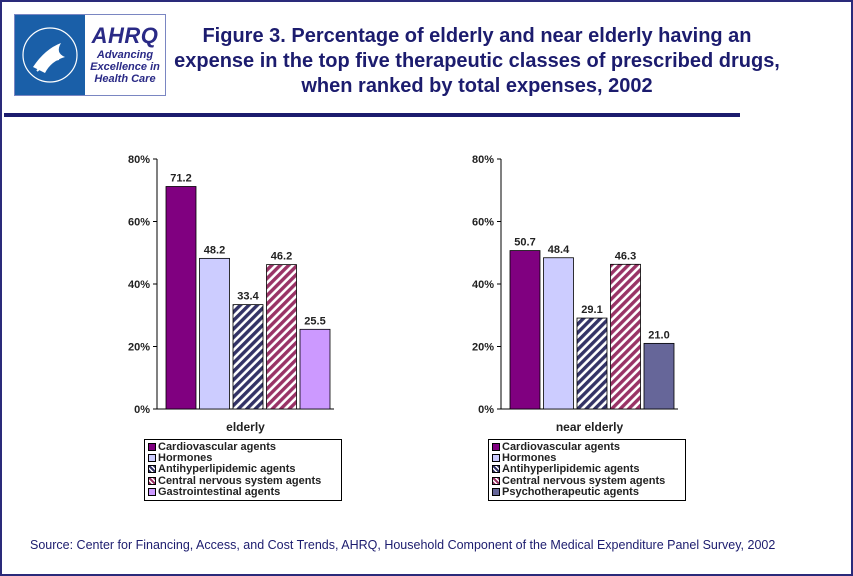 The height and width of the screenshot is (576, 853). I want to click on legend-item: Psychotherapeutic agents, so click(588, 492).